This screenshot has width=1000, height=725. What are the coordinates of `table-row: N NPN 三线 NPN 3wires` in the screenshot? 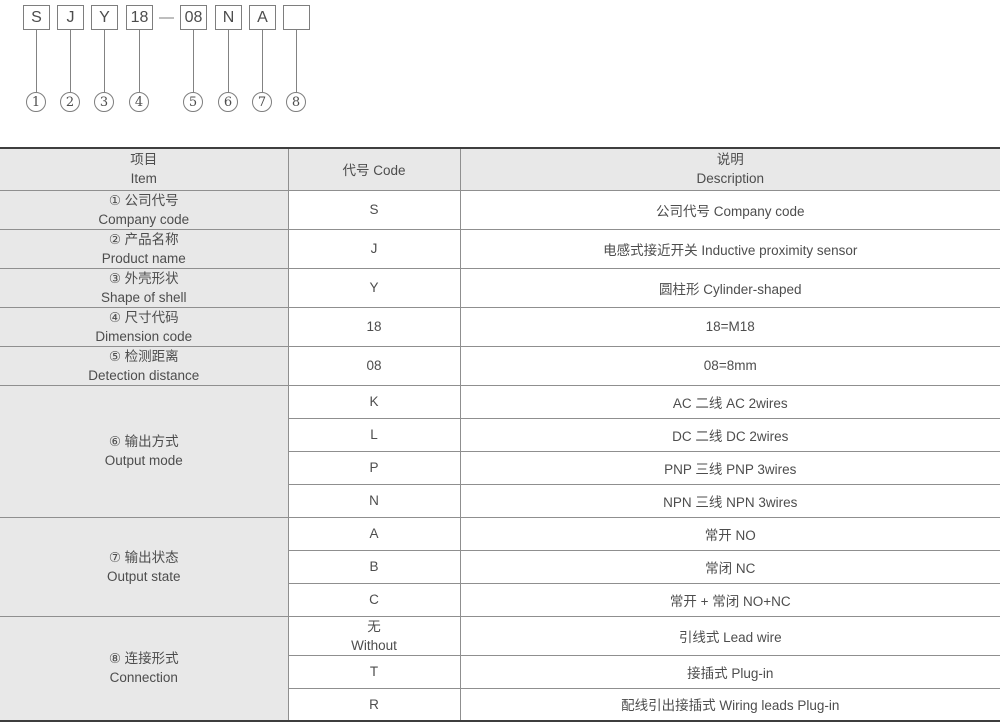 It's located at (500, 500).